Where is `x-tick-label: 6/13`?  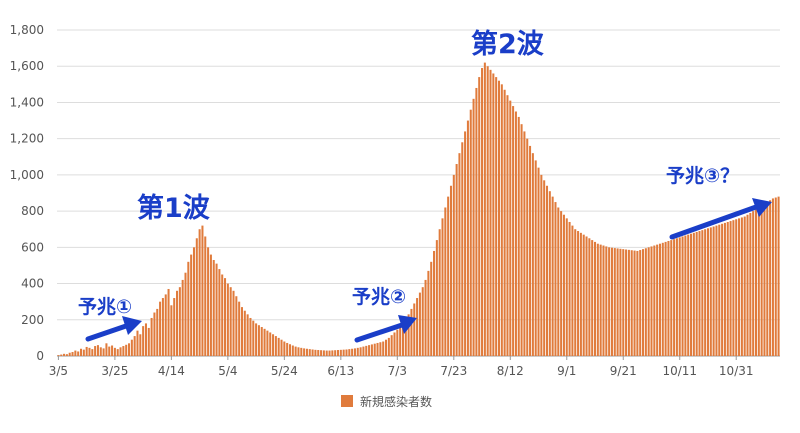
x-tick-label: 6/13 is located at coordinates (340, 371).